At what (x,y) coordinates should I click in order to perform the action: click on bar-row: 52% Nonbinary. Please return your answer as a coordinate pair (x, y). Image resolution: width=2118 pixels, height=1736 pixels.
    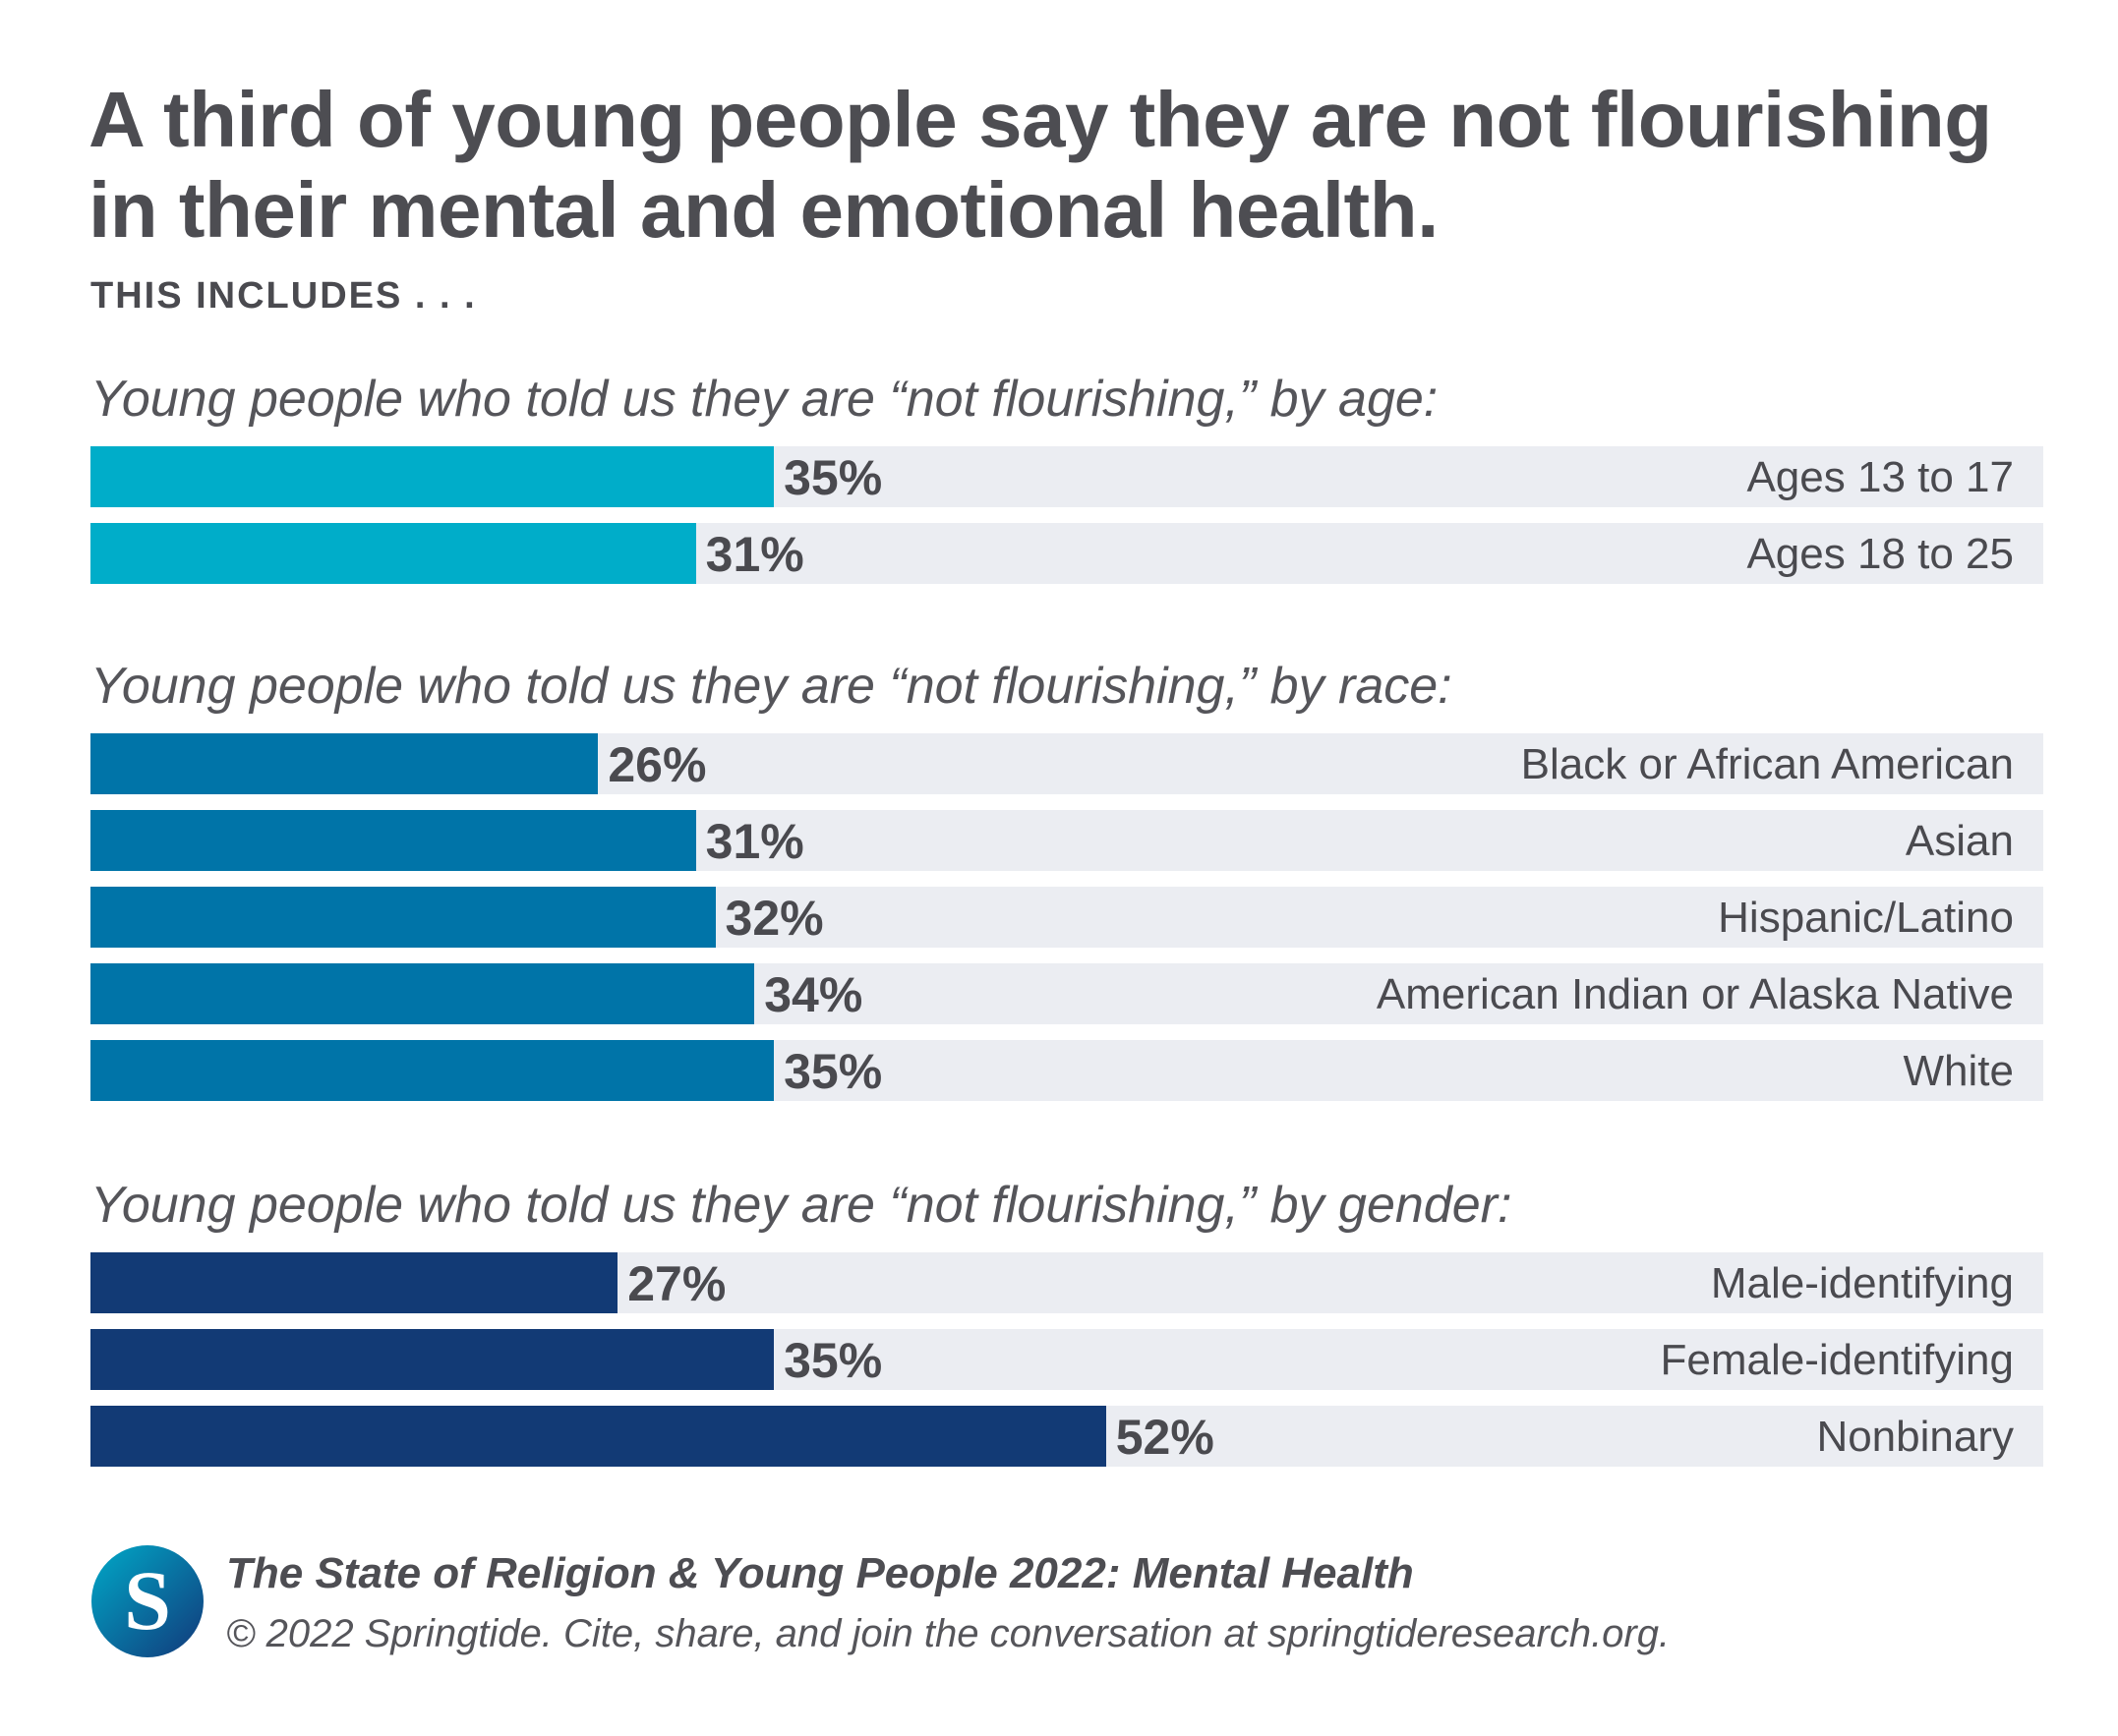
    Looking at the image, I should click on (1067, 1436).